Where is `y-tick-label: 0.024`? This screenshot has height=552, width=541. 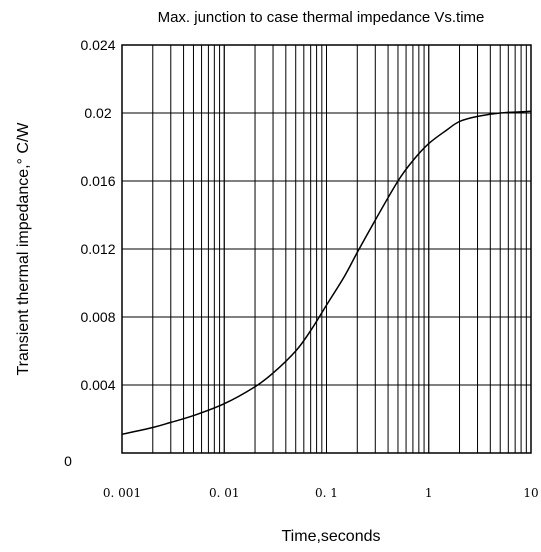 y-tick-label: 0.024 is located at coordinates (97, 45).